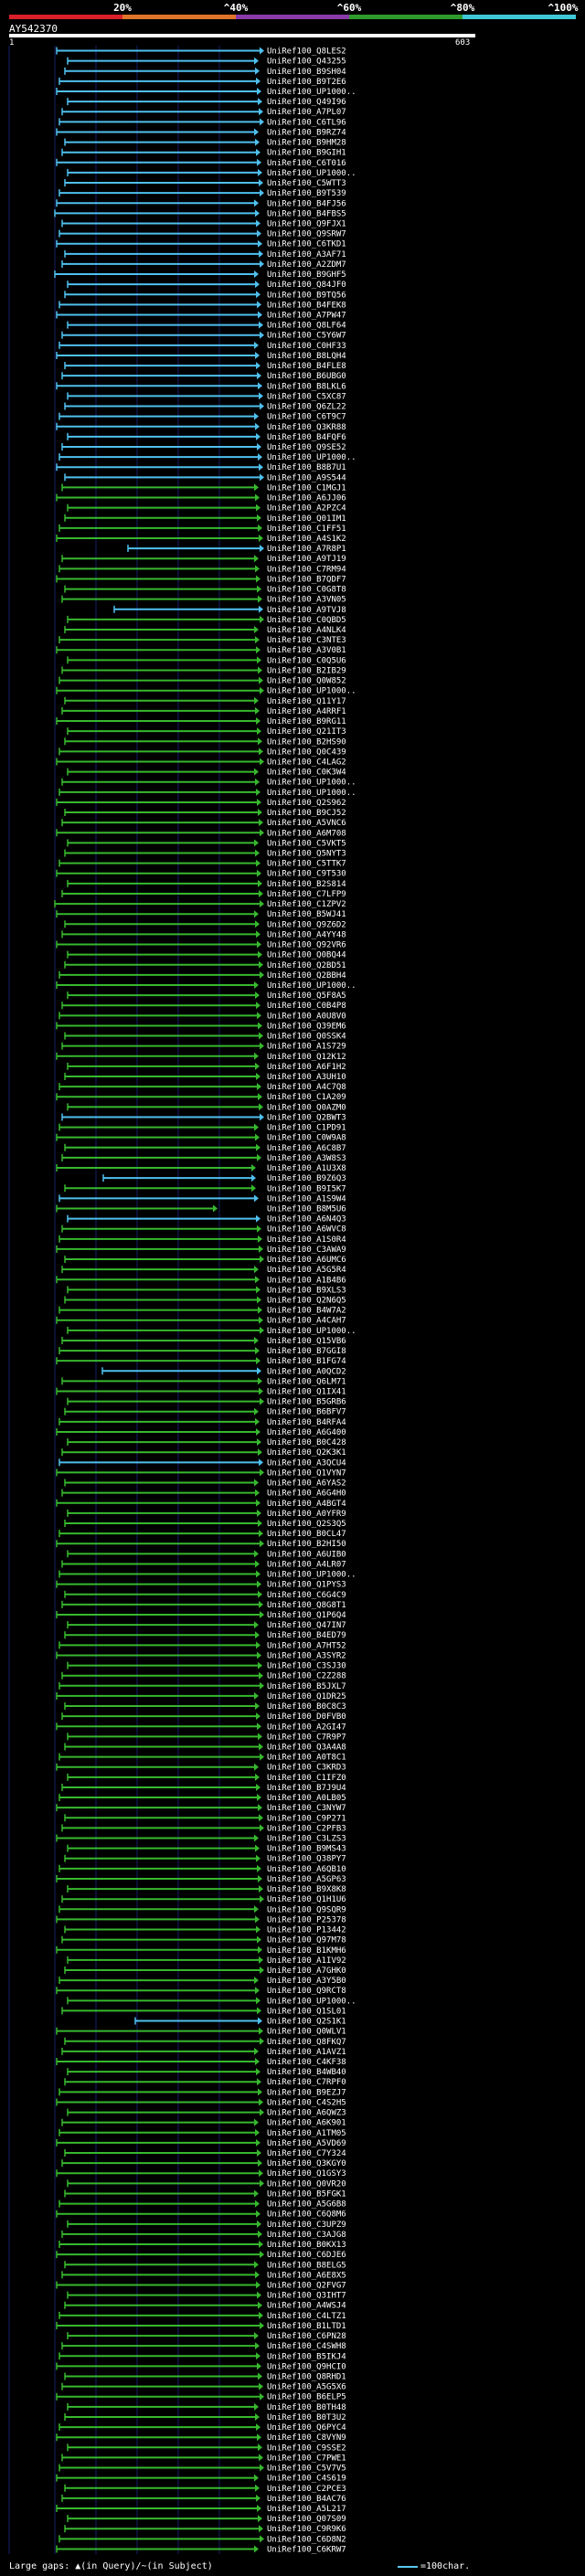  I want to click on hit-label: UniRef100_A6E8X5, so click(307, 2275).